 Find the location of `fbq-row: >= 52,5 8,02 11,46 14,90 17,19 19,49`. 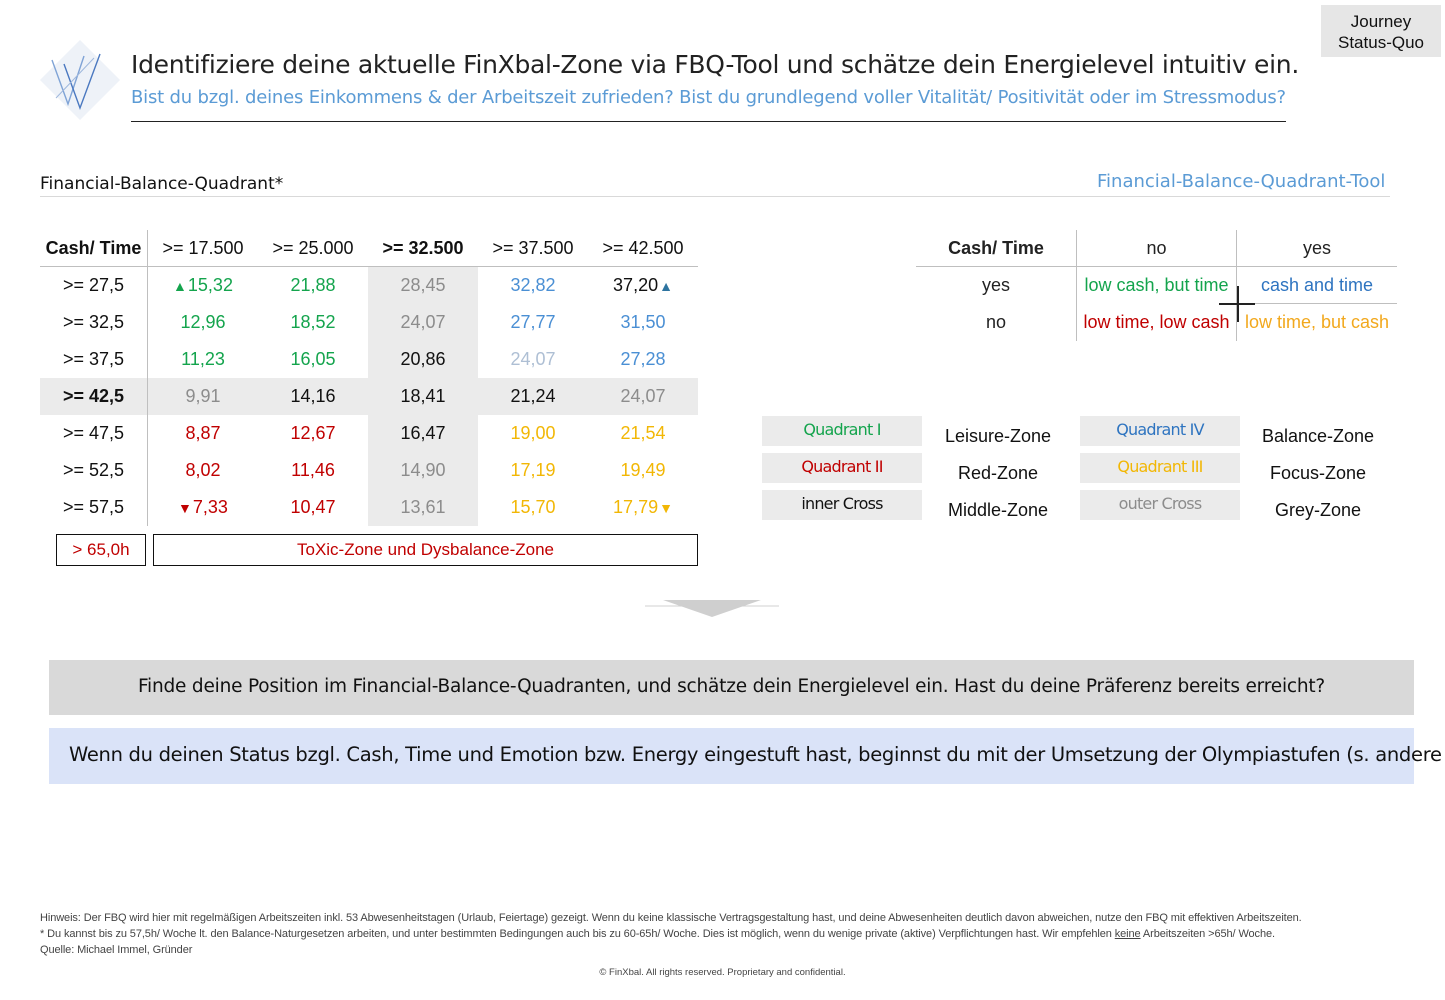

fbq-row: >= 52,5 8,02 11,46 14,90 17,19 19,49 is located at coordinates (369, 470).